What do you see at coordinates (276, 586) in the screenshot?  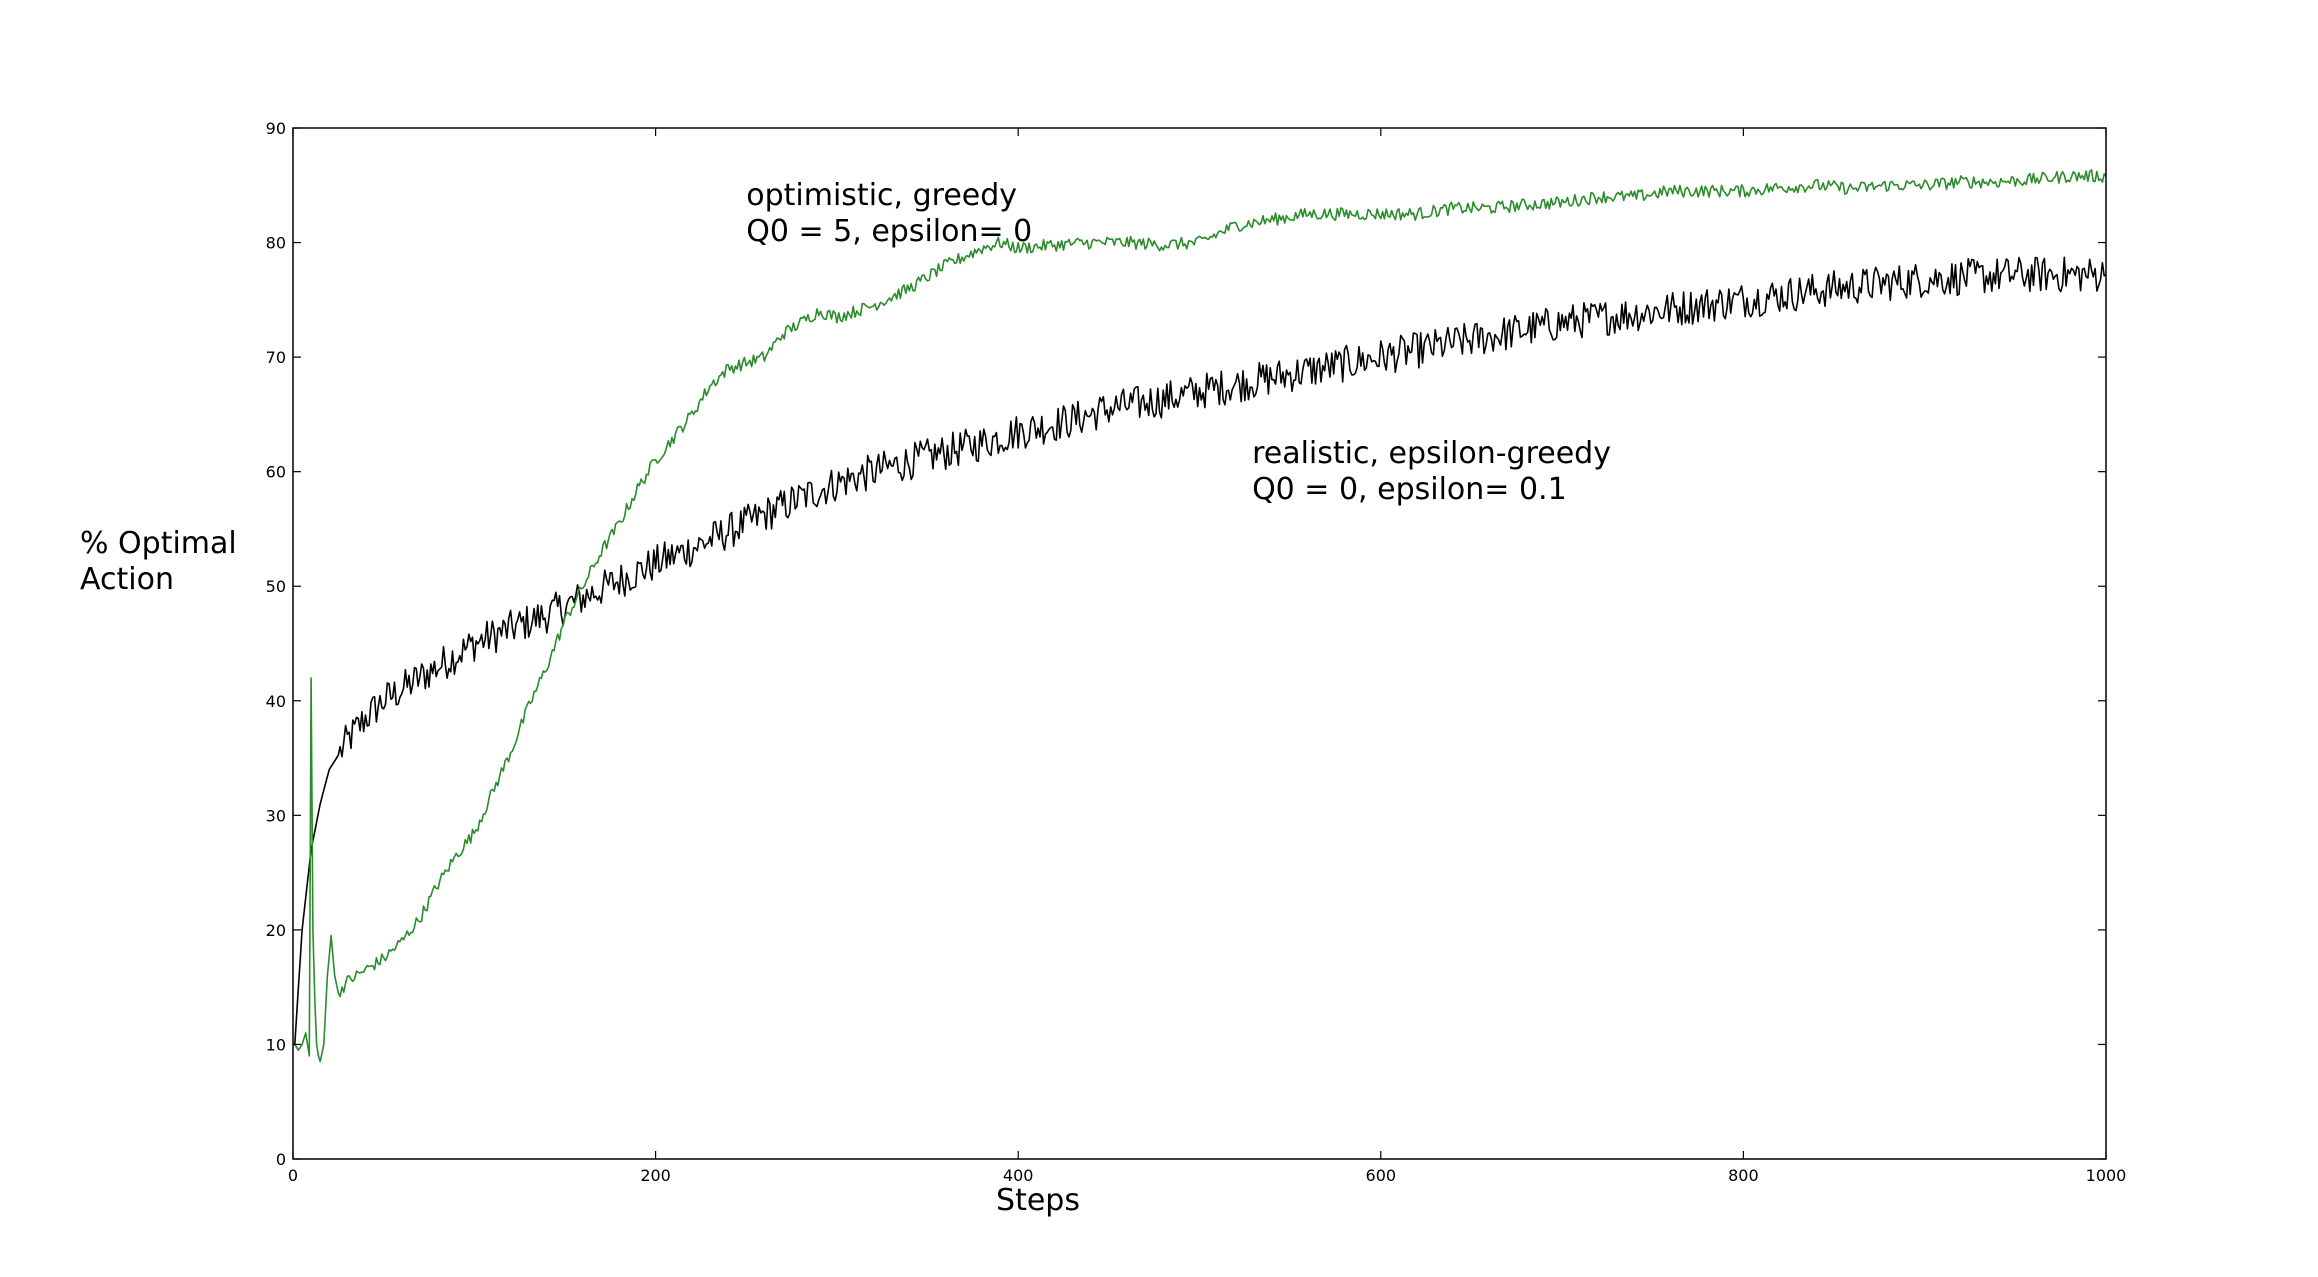 I see `y-tick-label: 50` at bounding box center [276, 586].